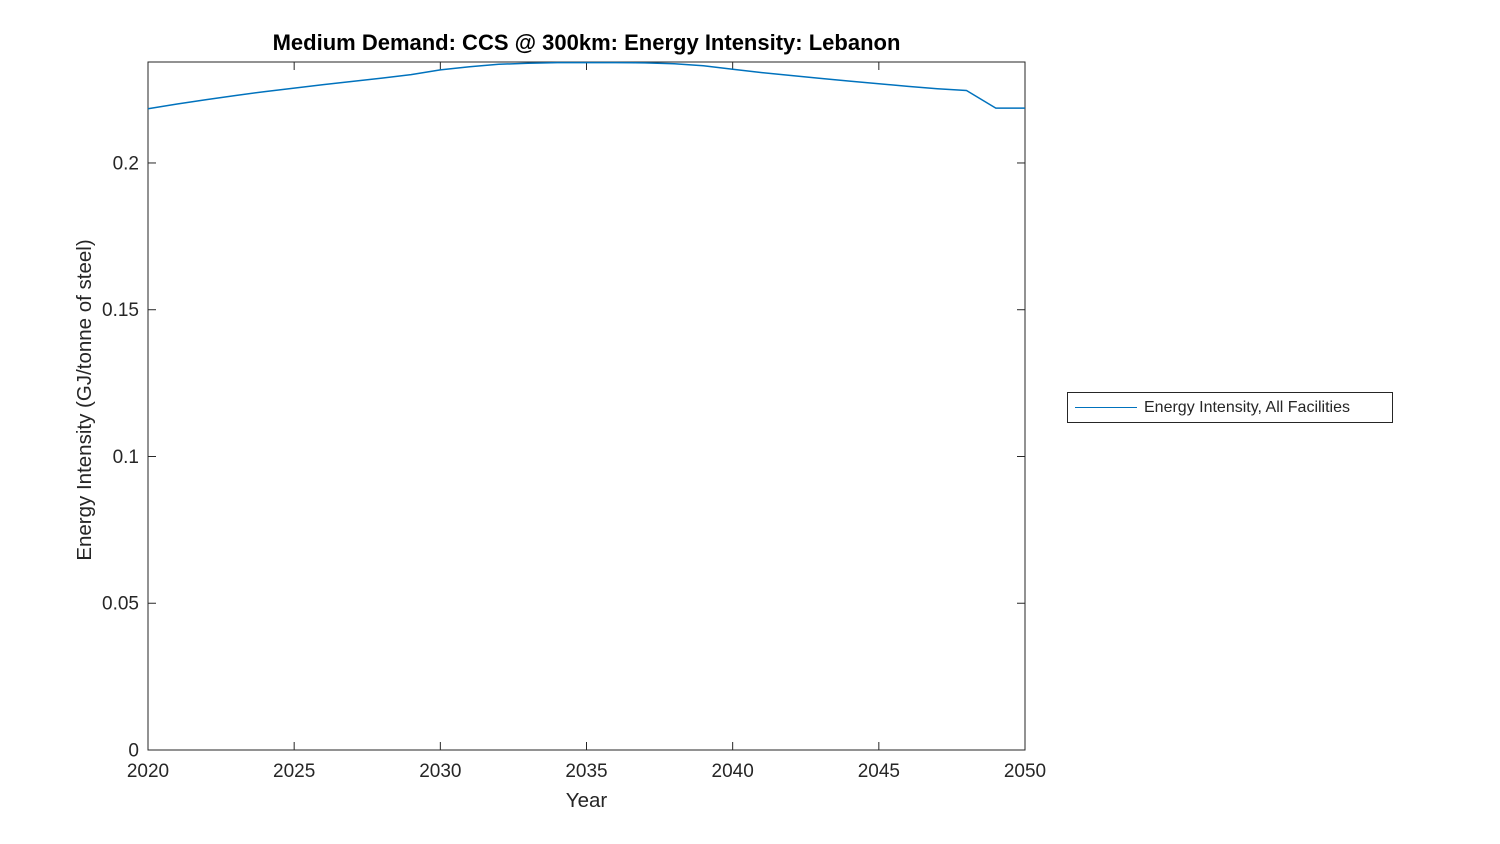 The height and width of the screenshot is (844, 1500). Describe the element at coordinates (120, 310) in the screenshot. I see `y-tick-label: 0.15` at that location.